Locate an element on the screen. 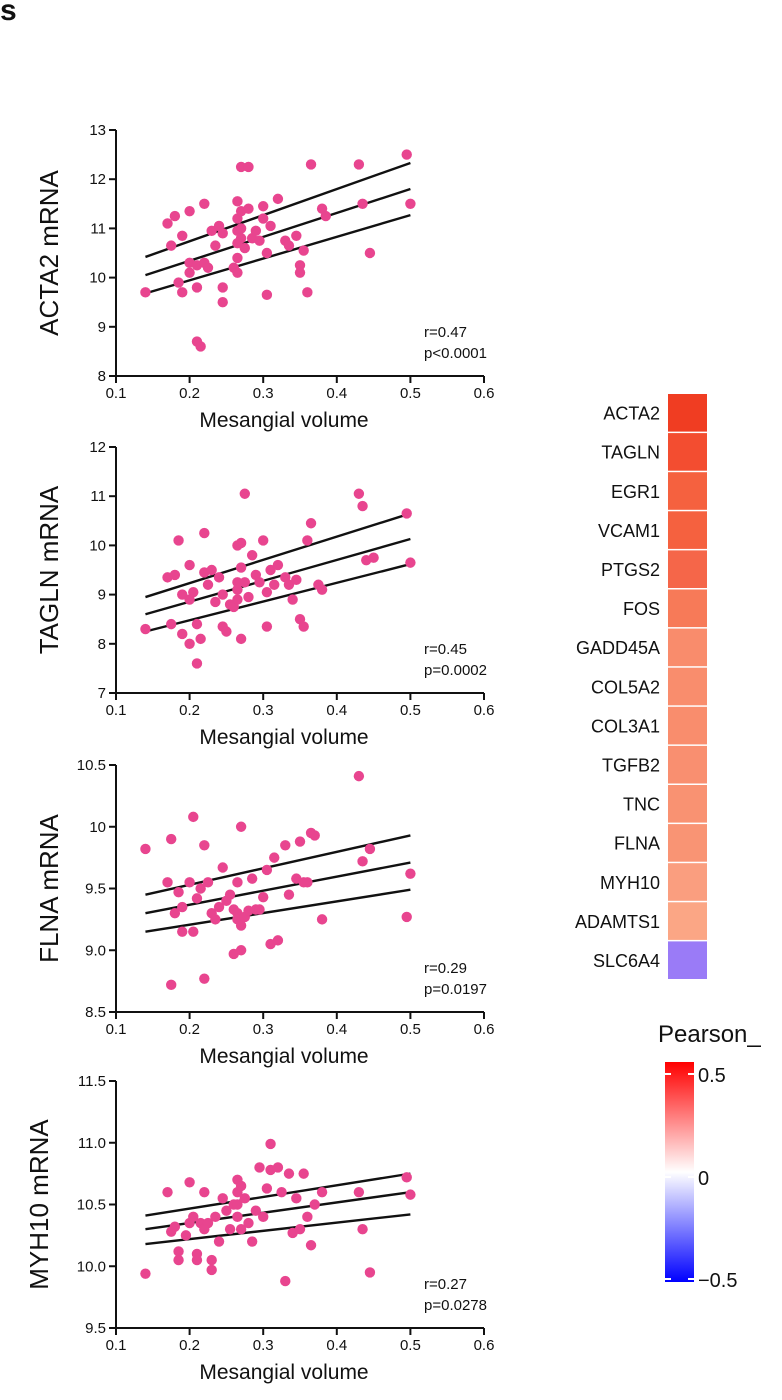 The height and width of the screenshot is (1400, 782). y-tick-label: 9.5 is located at coordinates (95, 889).